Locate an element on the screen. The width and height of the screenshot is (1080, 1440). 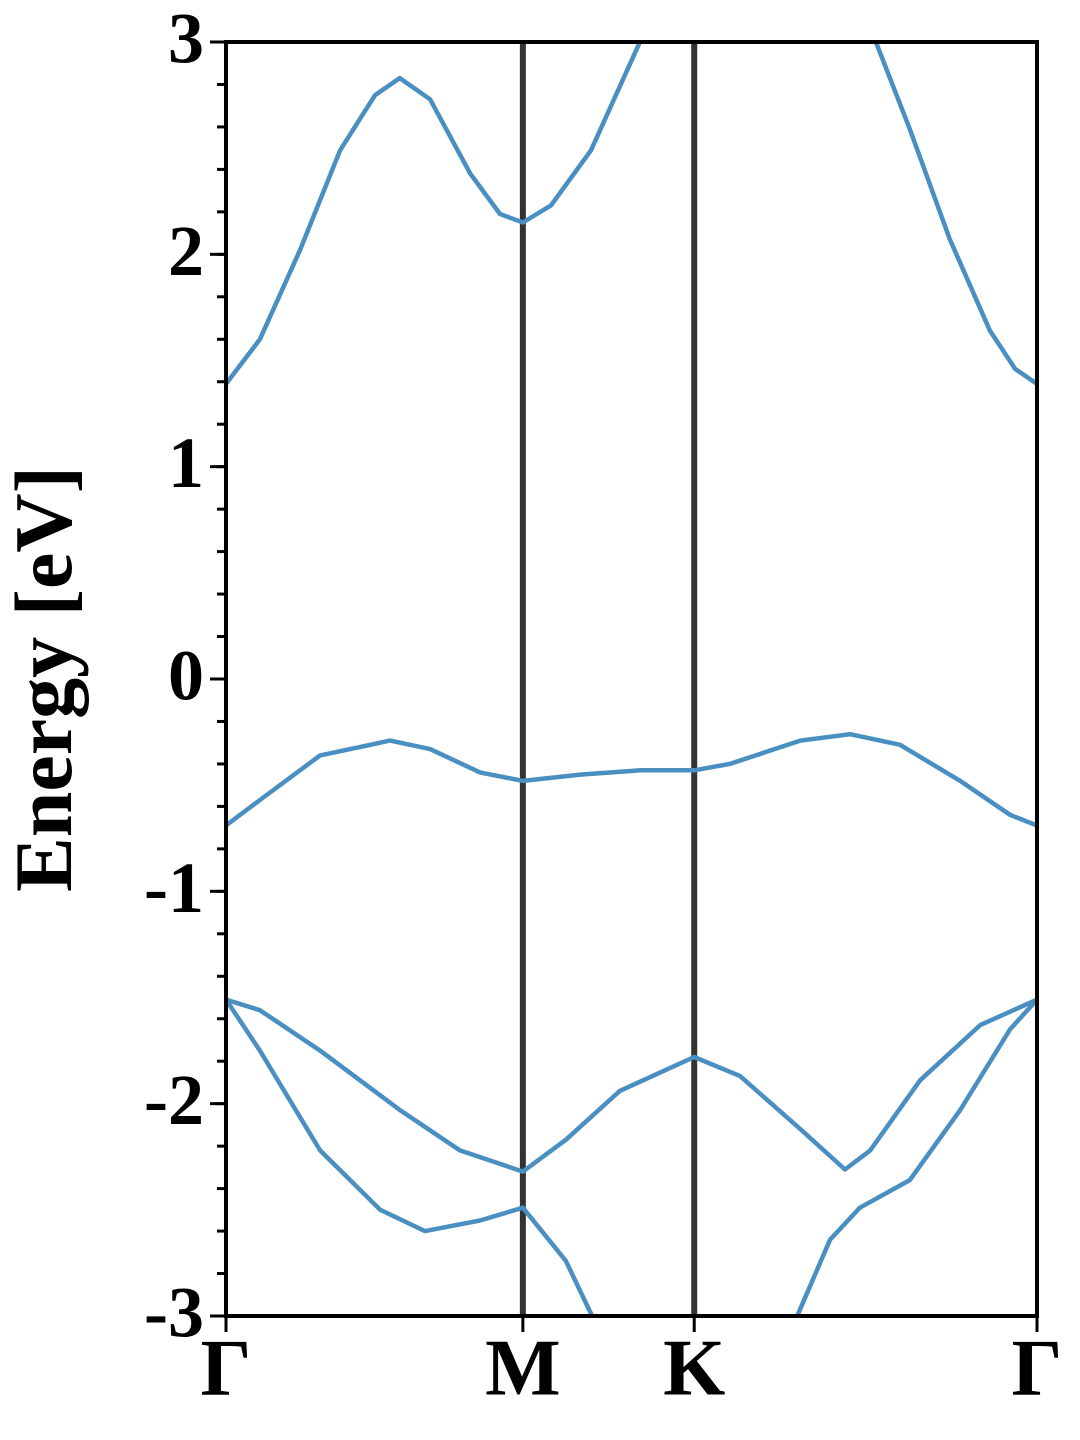
y-tick-label: -1 is located at coordinates (174, 888).